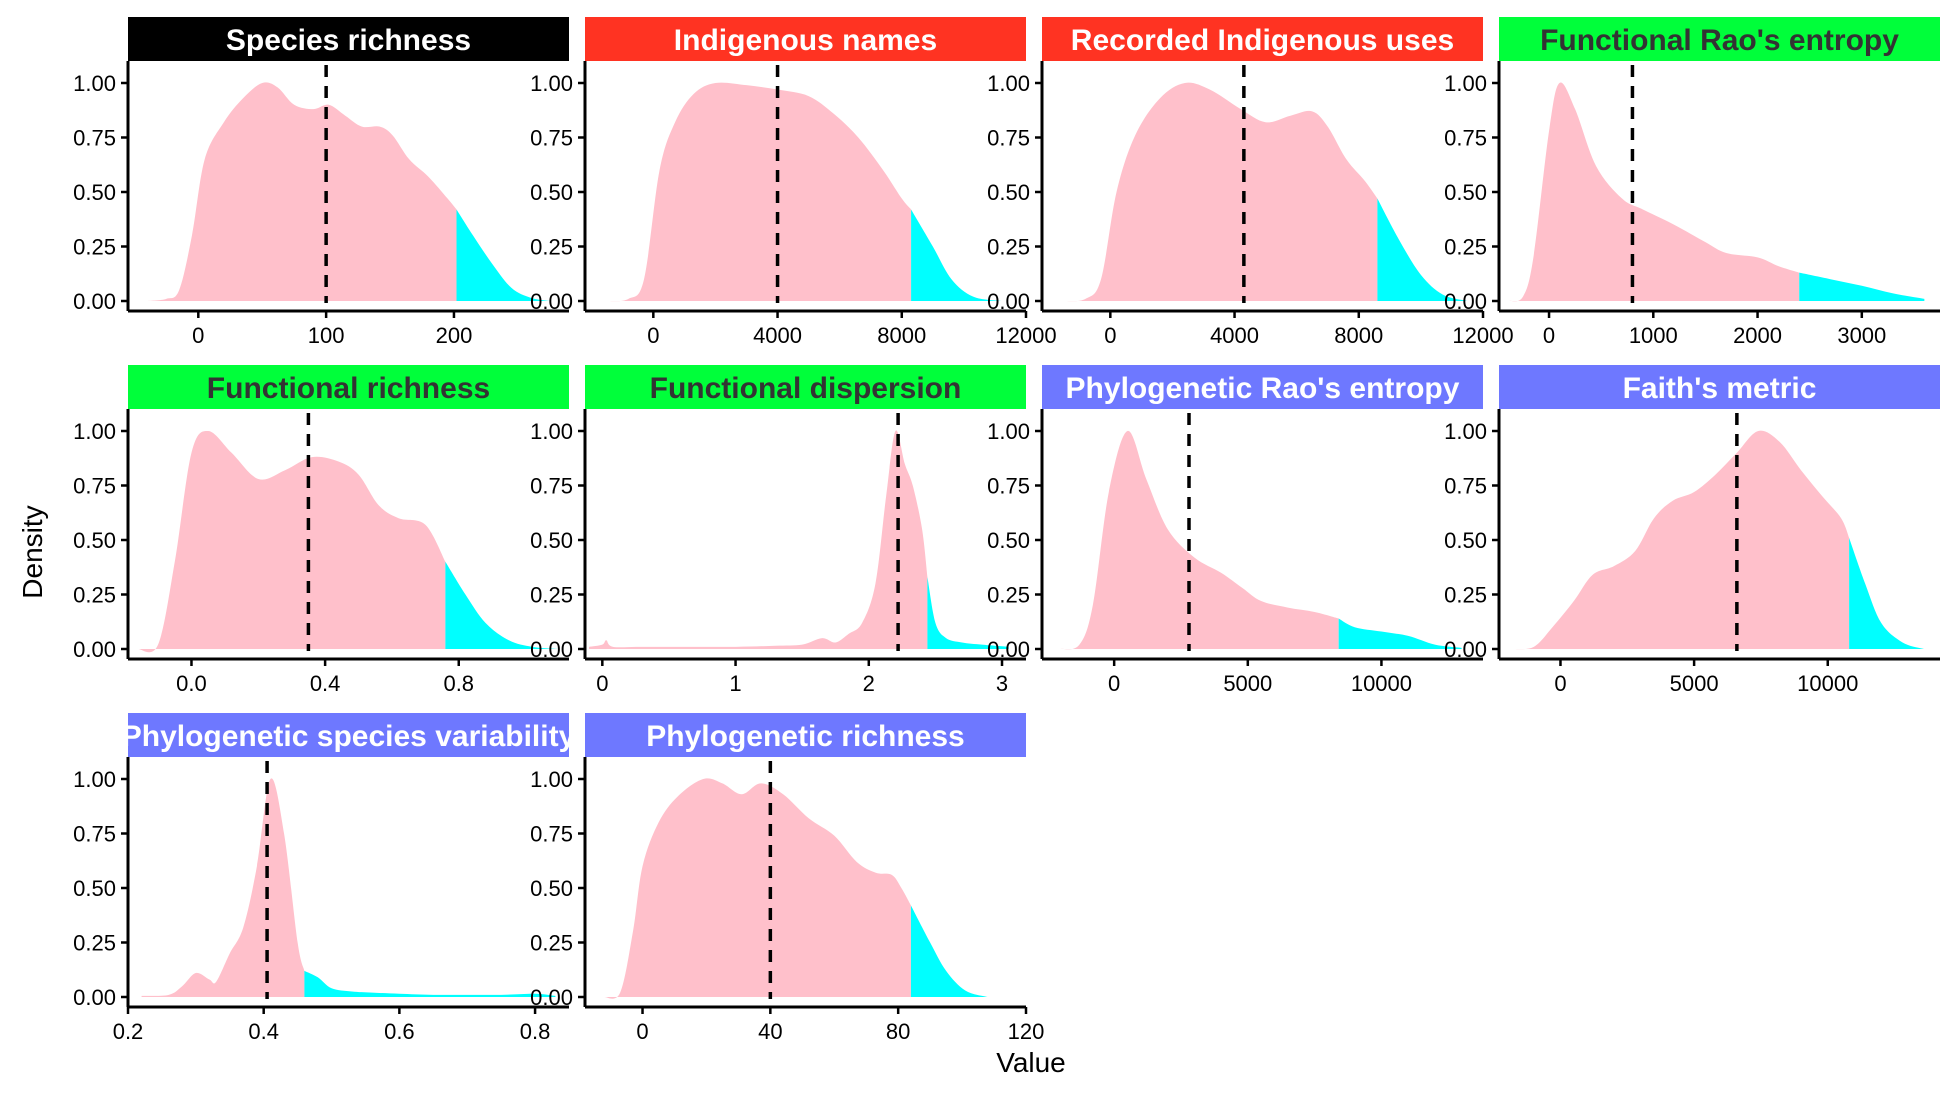 This screenshot has height=1101, width=1950. What do you see at coordinates (735, 683) in the screenshot?
I see `x-tick-label: 1` at bounding box center [735, 683].